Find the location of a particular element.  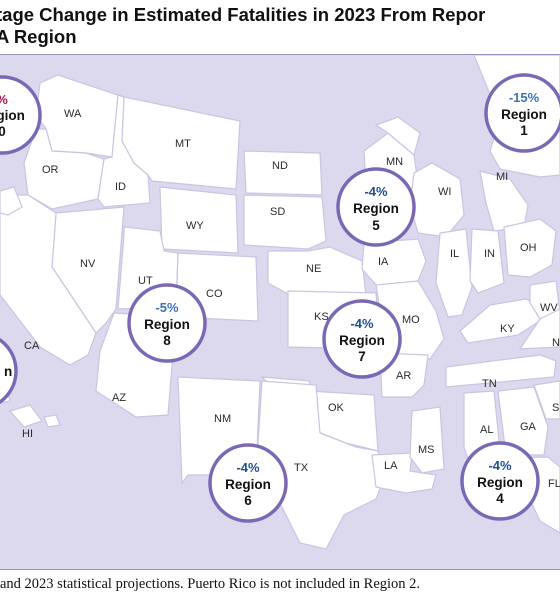

region-5-num: 5 is located at coordinates (376, 225).